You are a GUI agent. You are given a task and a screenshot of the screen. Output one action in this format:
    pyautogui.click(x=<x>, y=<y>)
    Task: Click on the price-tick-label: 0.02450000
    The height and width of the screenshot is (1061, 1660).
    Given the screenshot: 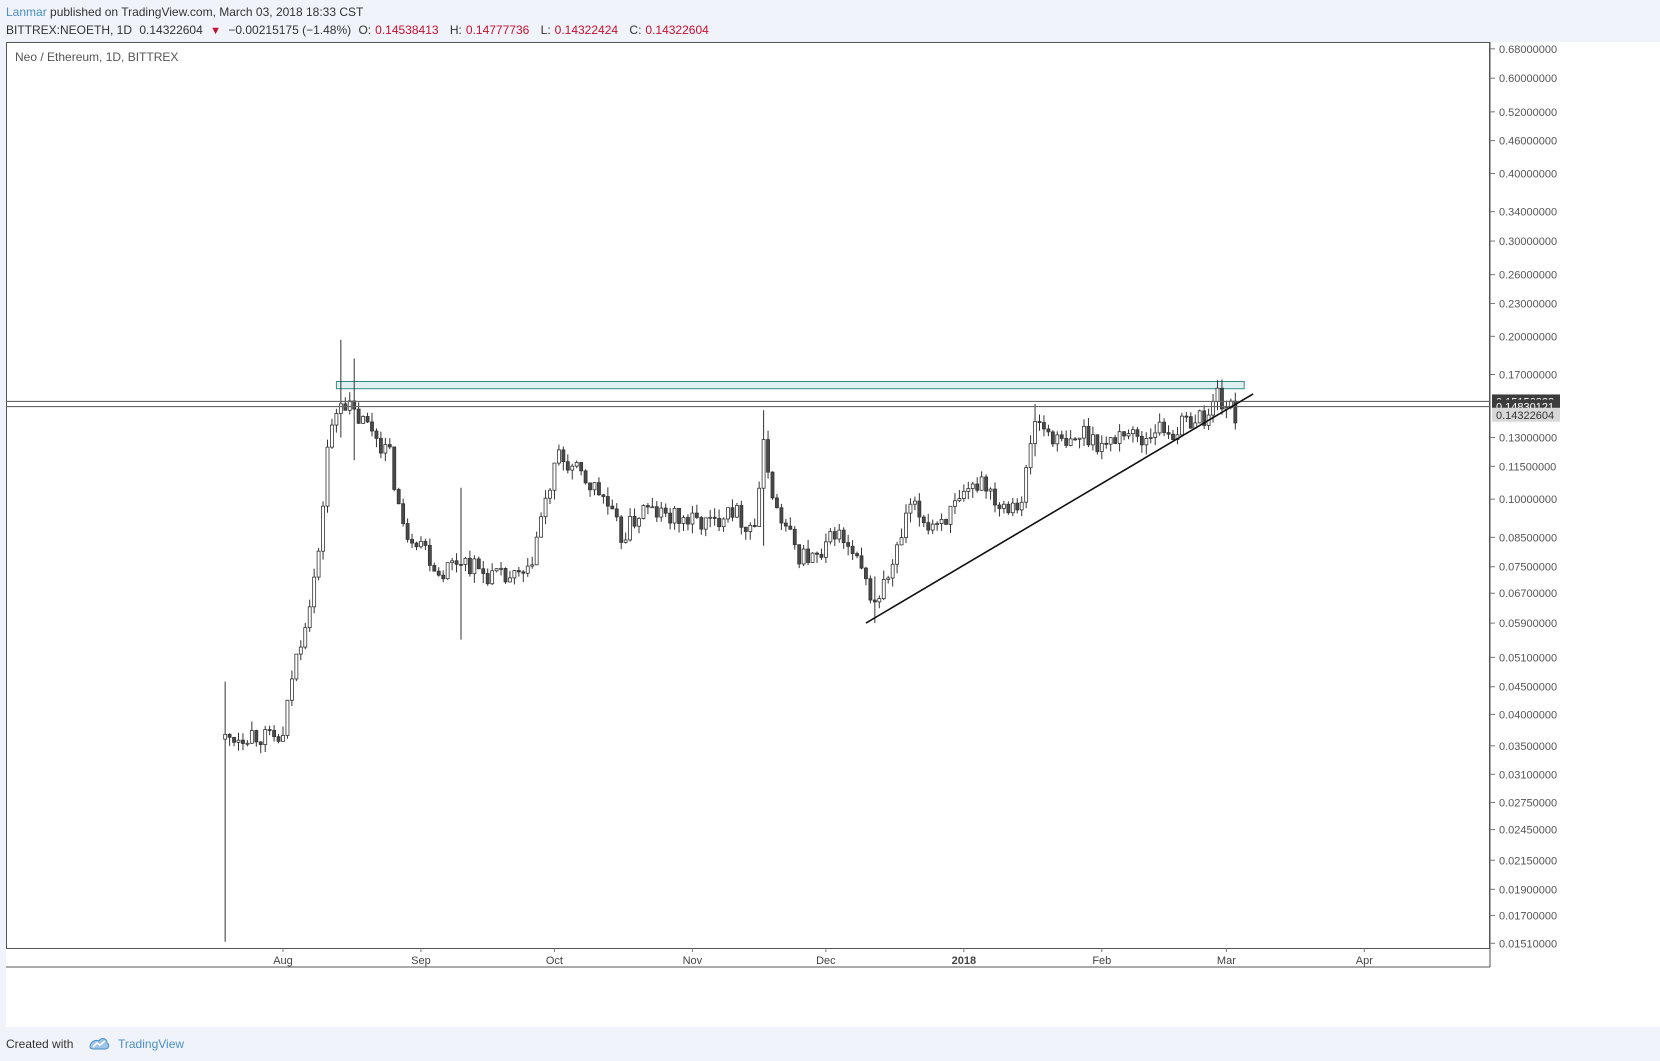 What is the action you would take?
    pyautogui.click(x=1528, y=831)
    